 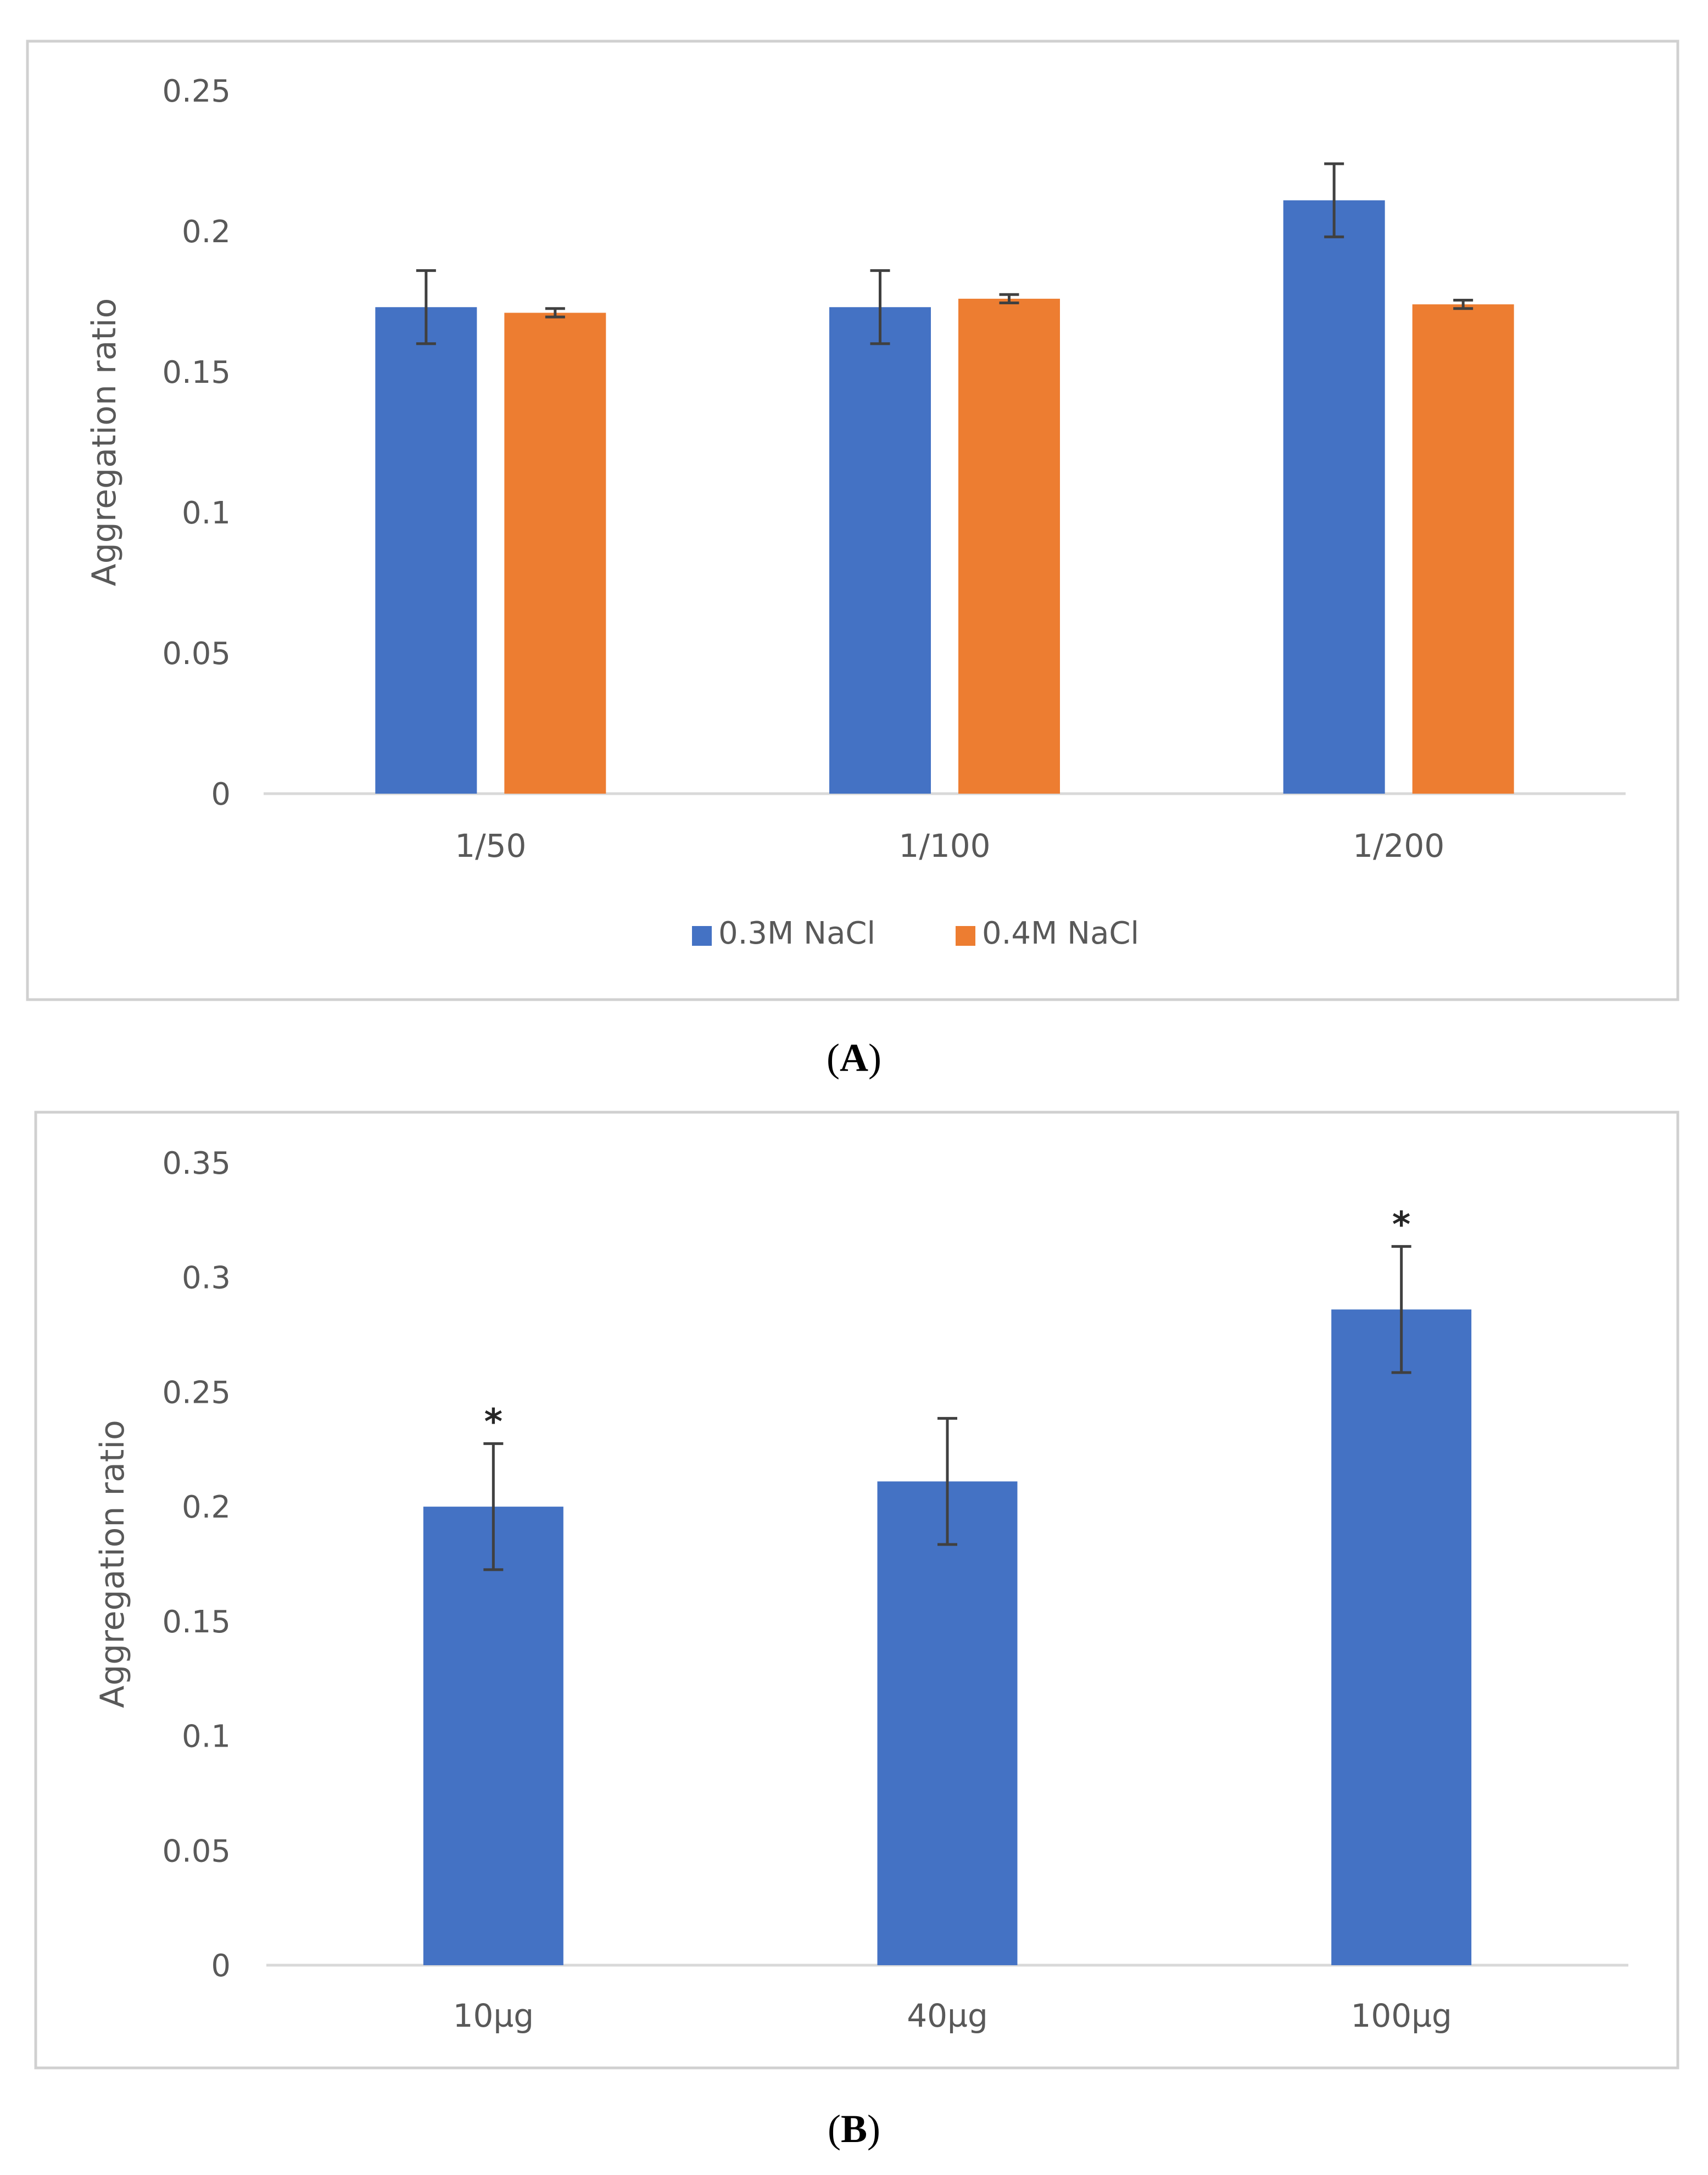 I want to click on caption-a: (A), so click(x=854, y=1058).